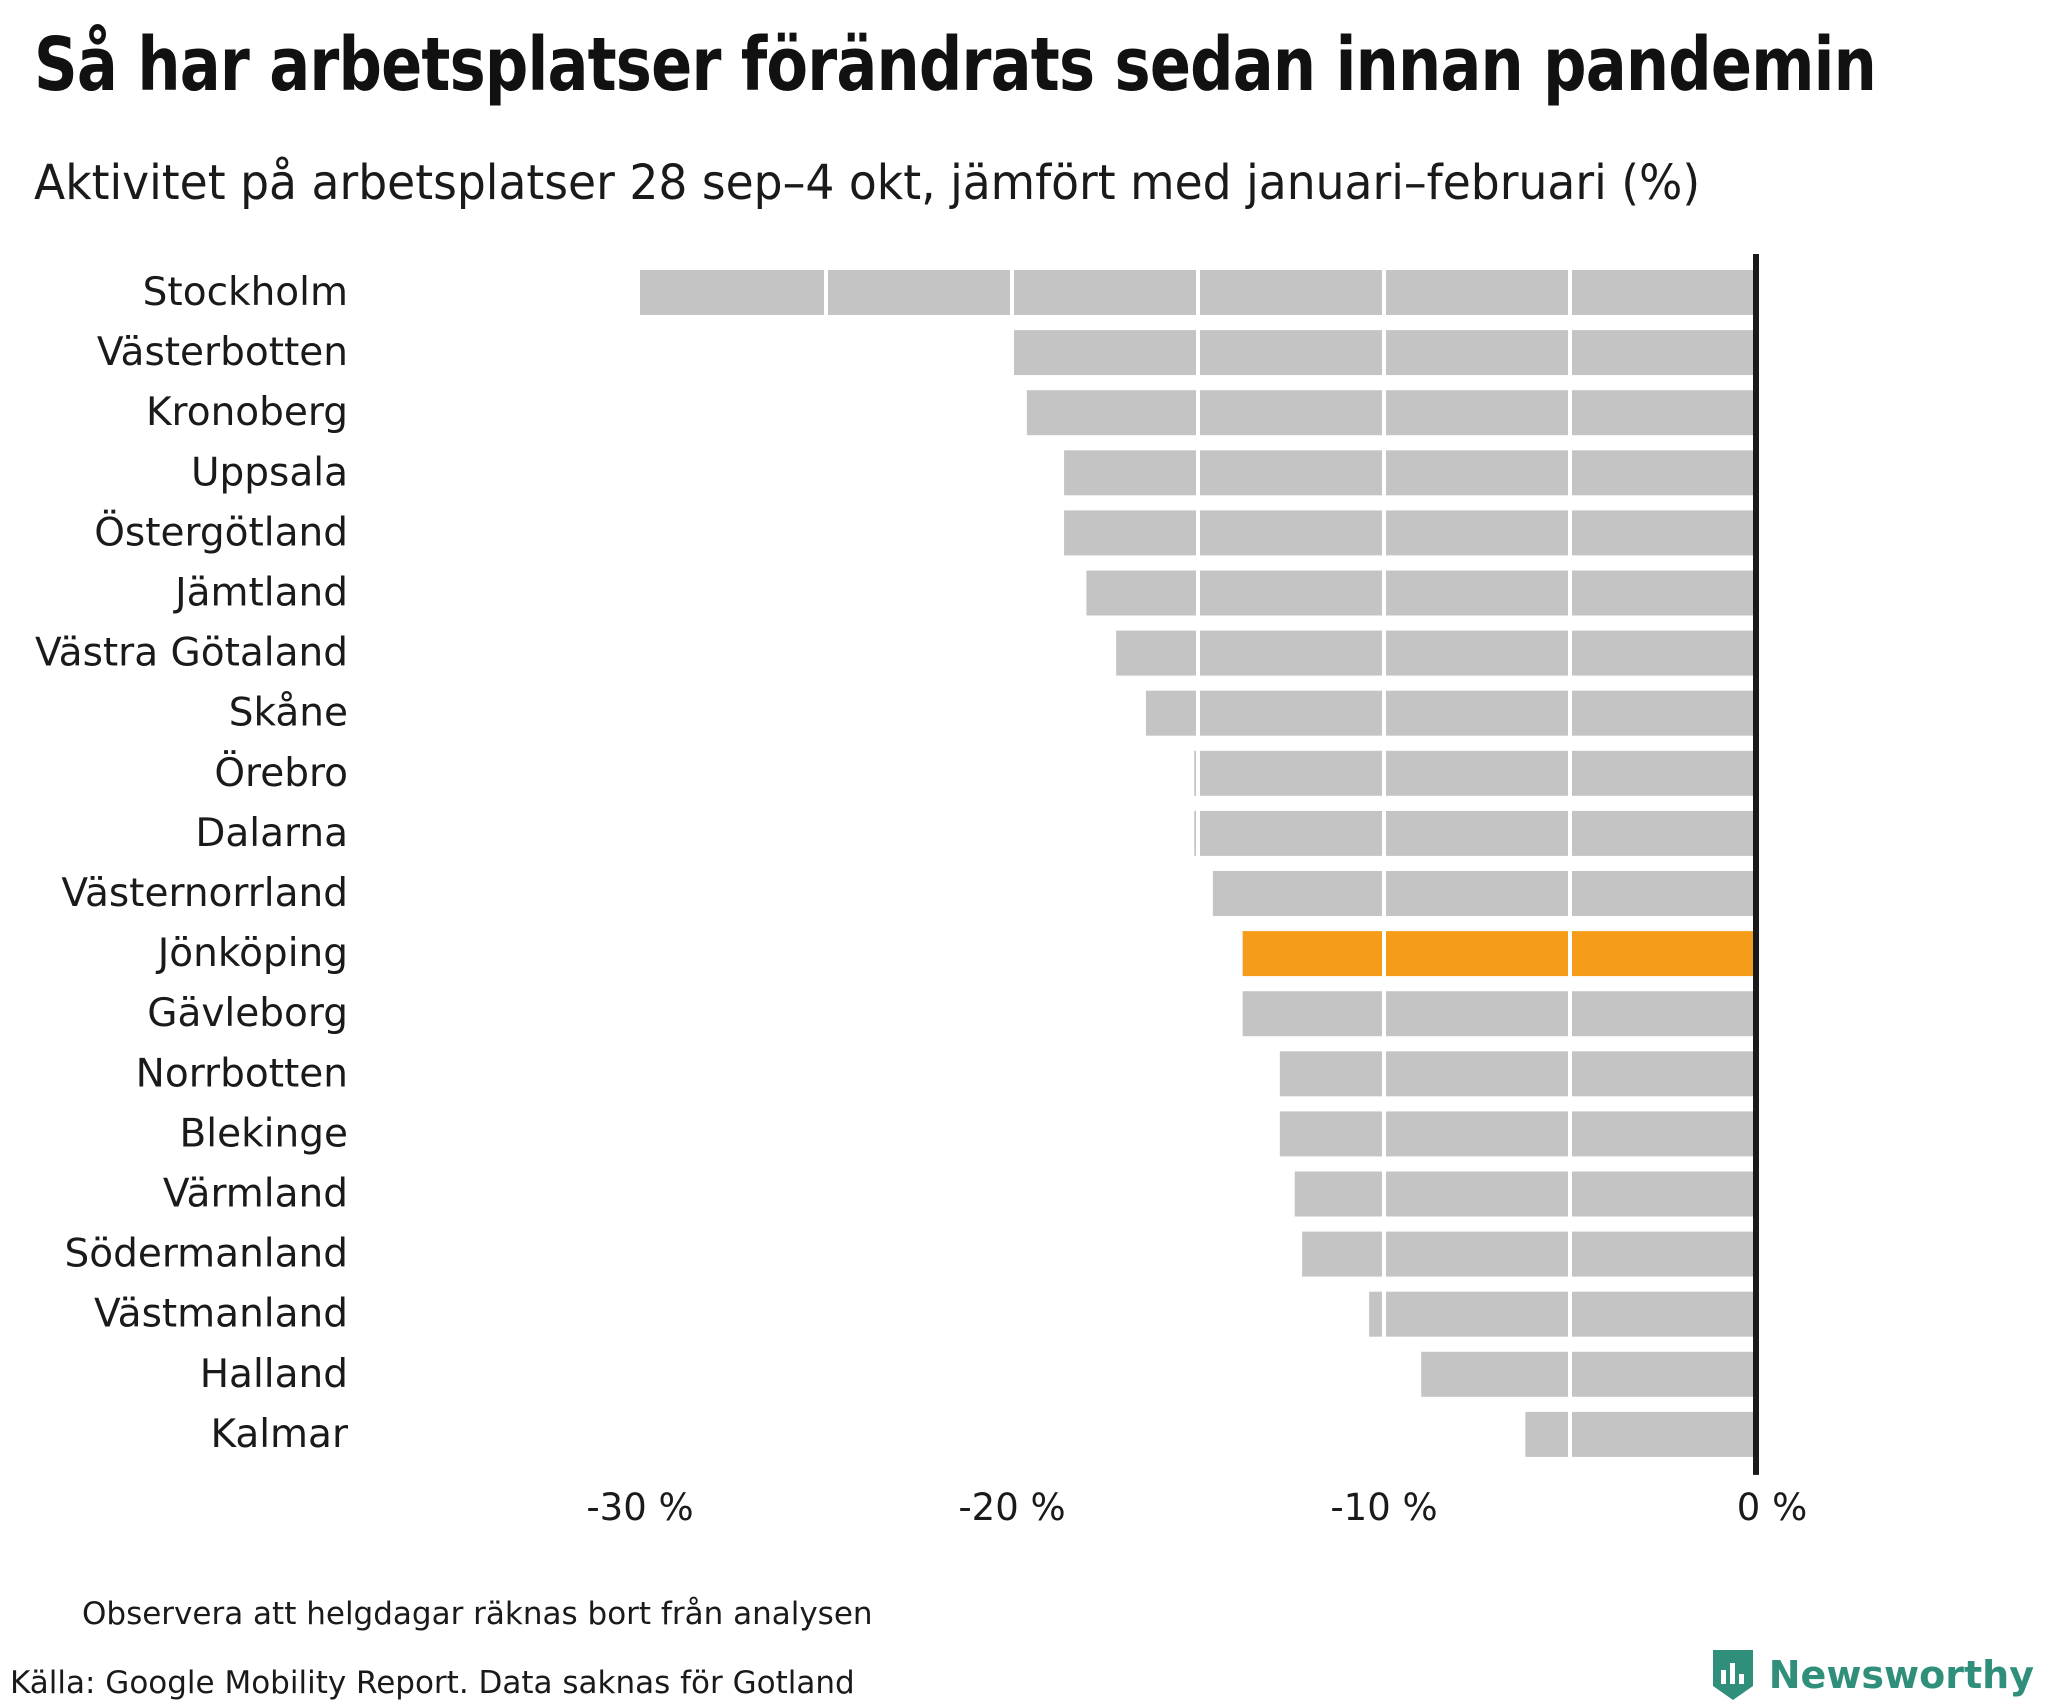 The height and width of the screenshot is (1702, 2048). I want to click on category-label: Stockholm, so click(245, 292).